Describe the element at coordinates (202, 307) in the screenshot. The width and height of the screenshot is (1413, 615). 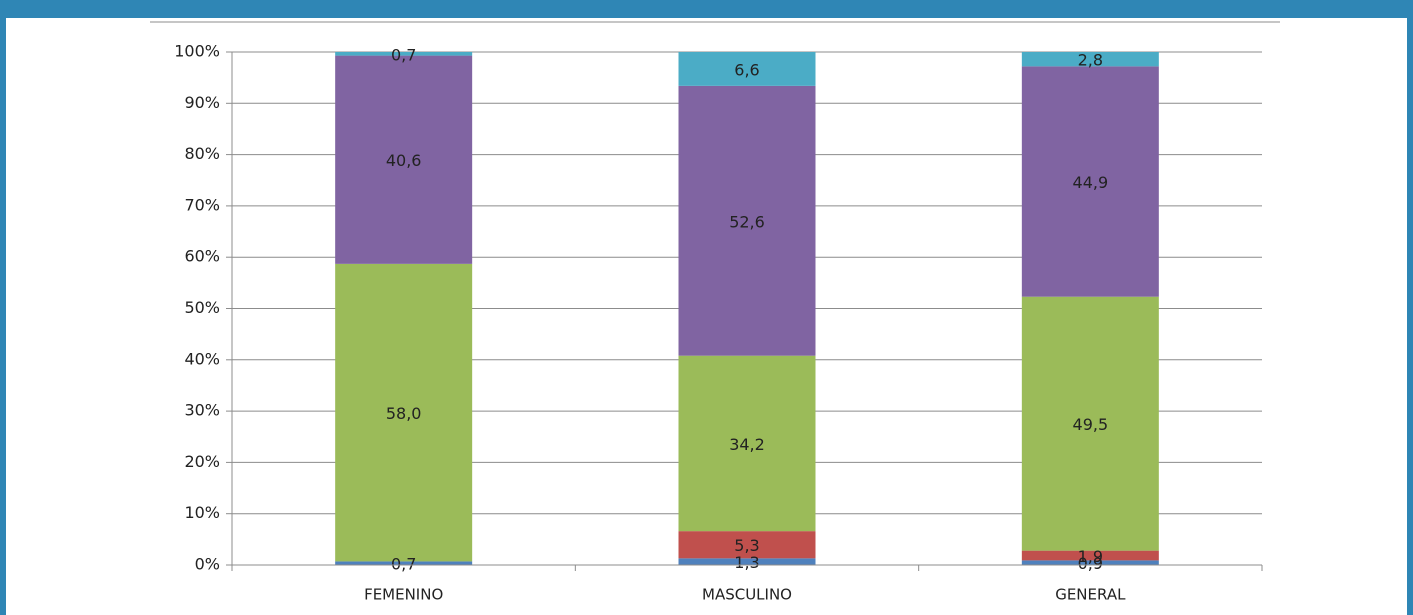
I see `y-tick-label: 50%` at that location.